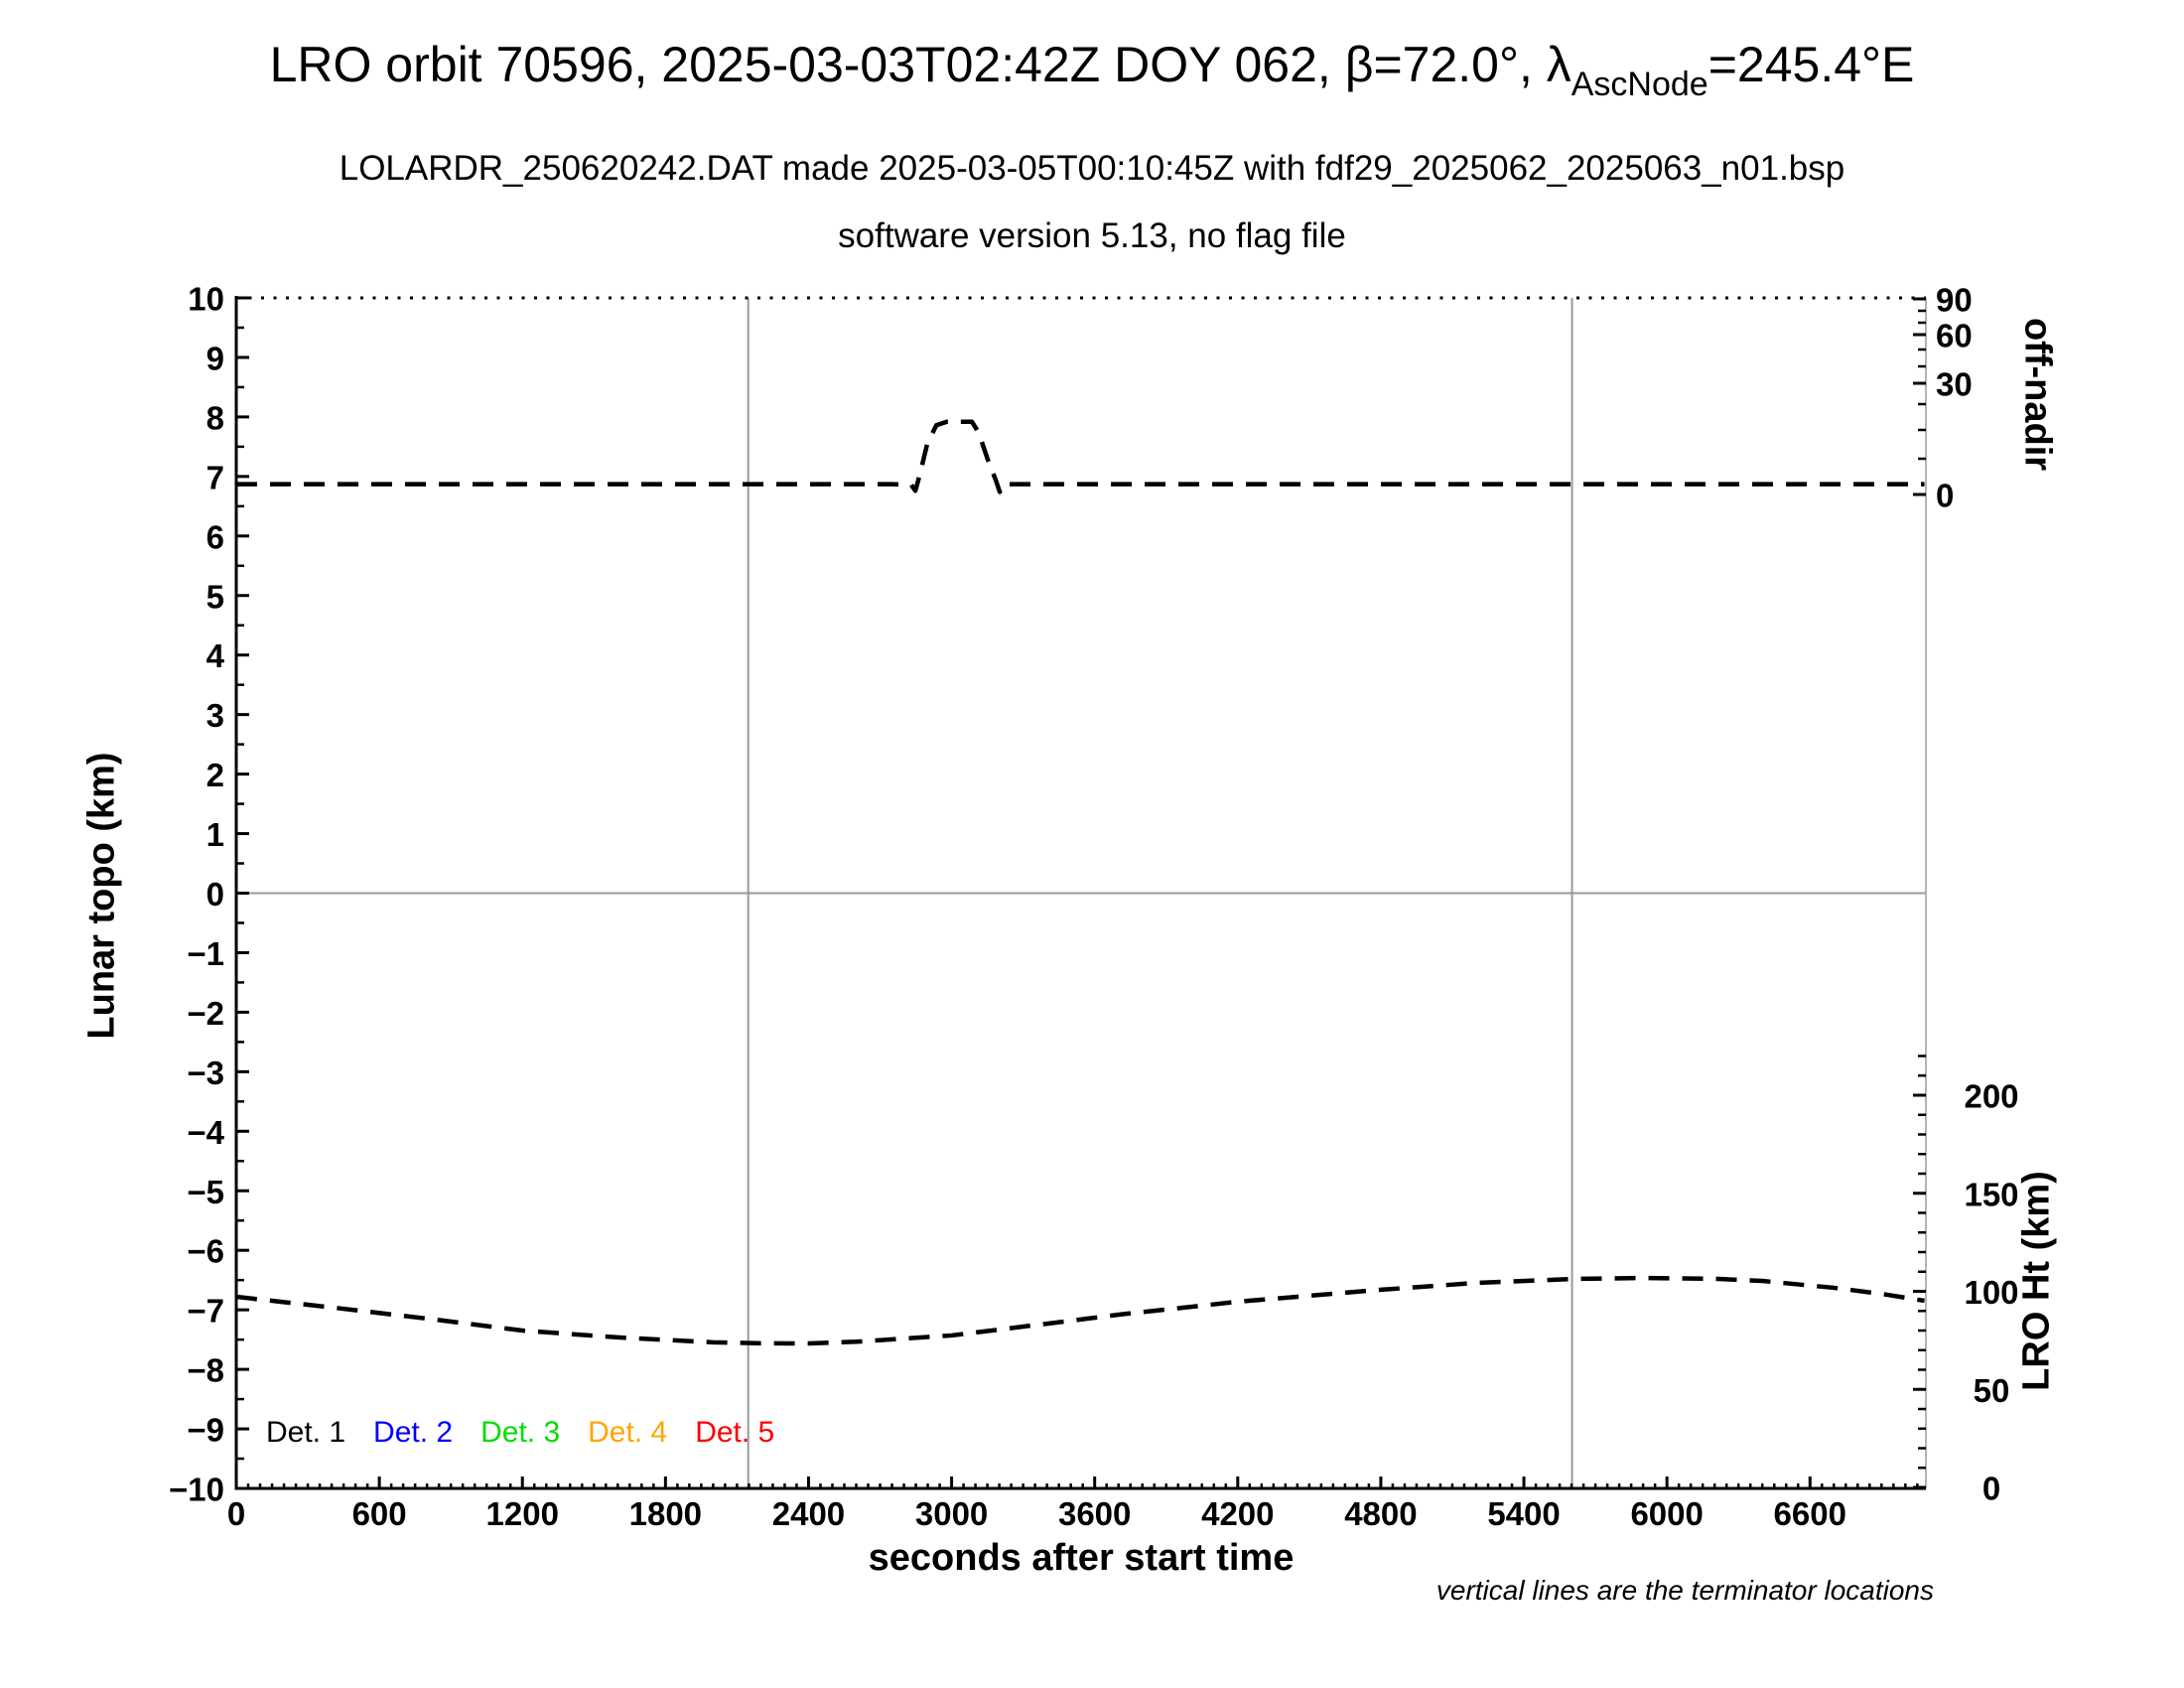 Image resolution: width=2184 pixels, height=1688 pixels. What do you see at coordinates (215, 596) in the screenshot?
I see `left-tick-label: 5` at bounding box center [215, 596].